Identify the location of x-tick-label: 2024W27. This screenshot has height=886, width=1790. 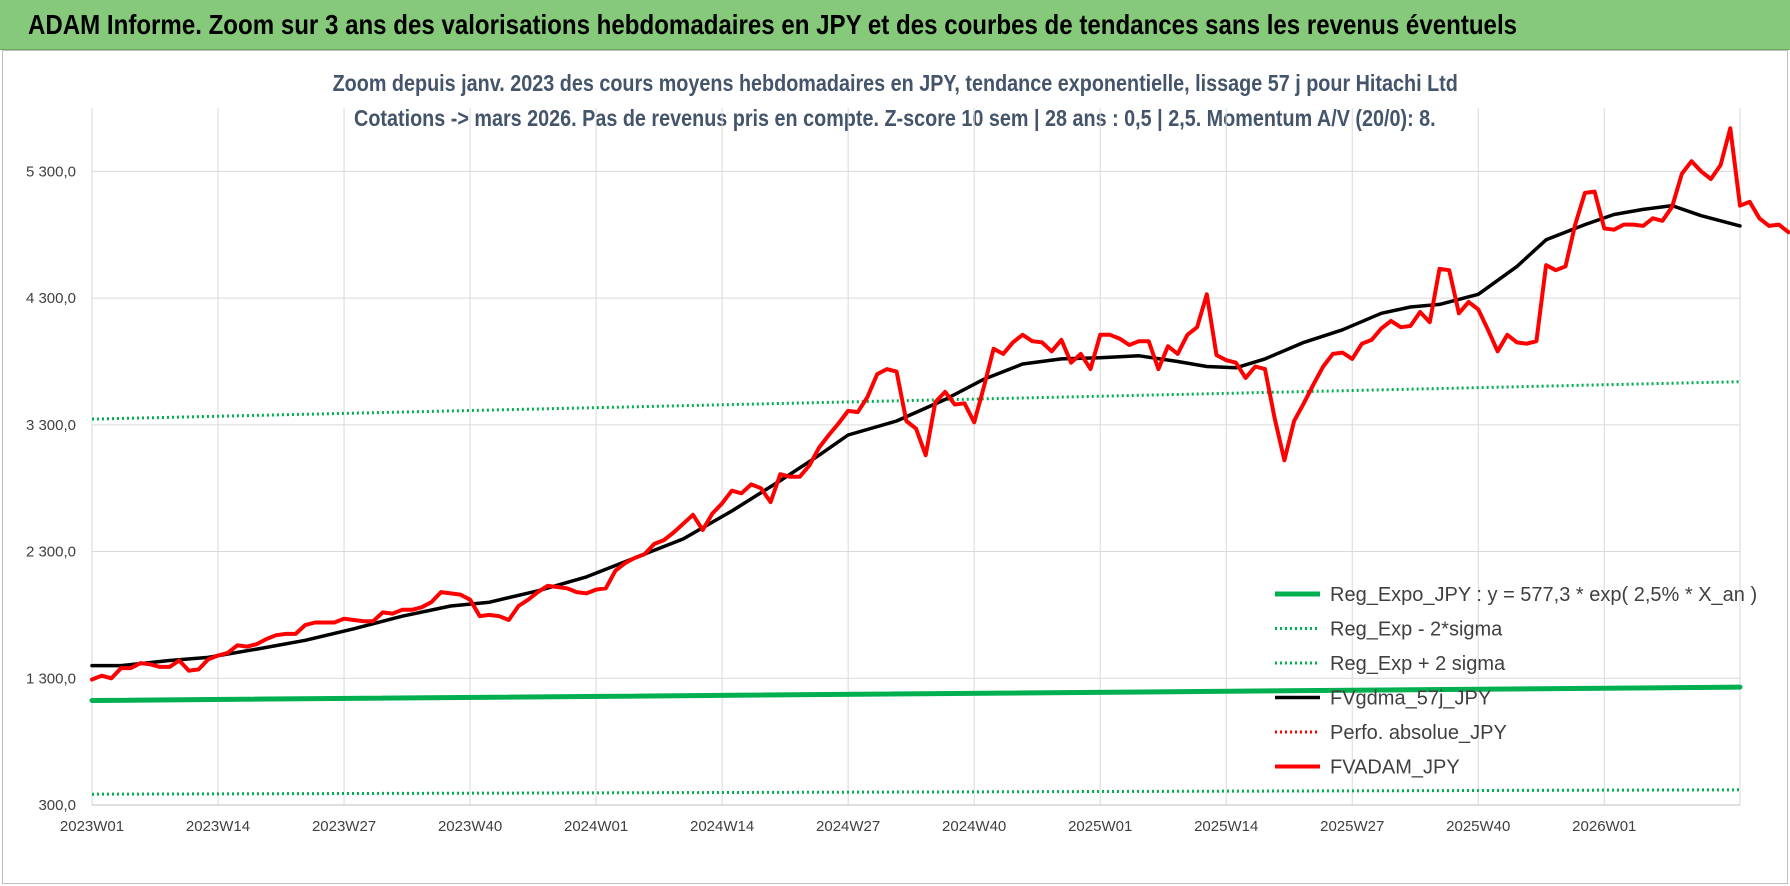
(848, 826).